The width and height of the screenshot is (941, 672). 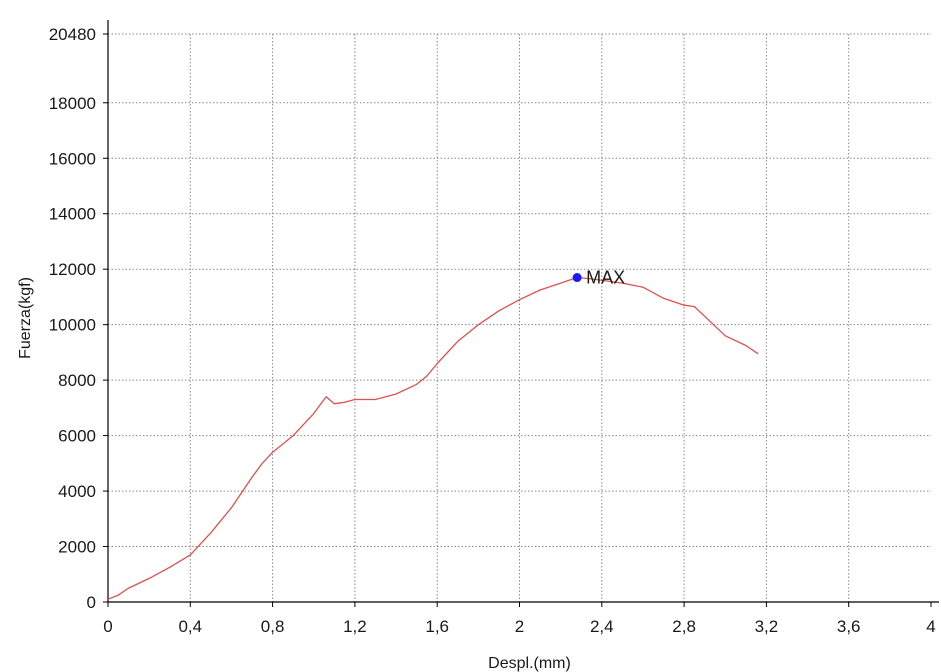 What do you see at coordinates (577, 278) in the screenshot?
I see `max-point-marker` at bounding box center [577, 278].